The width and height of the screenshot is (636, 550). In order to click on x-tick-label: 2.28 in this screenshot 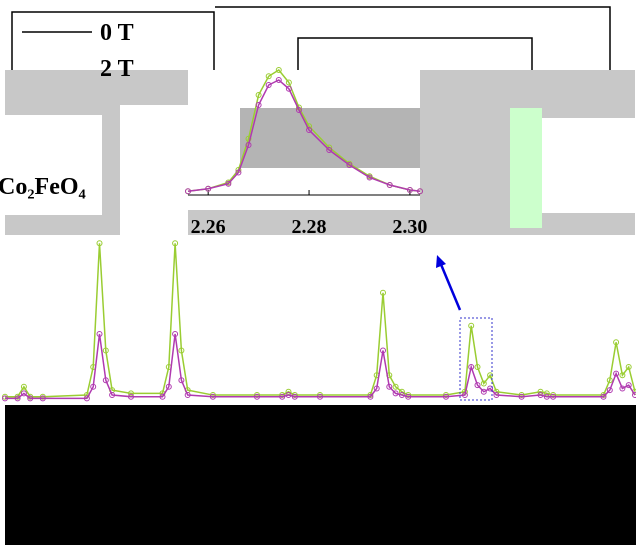, I will do `click(309, 227)`.